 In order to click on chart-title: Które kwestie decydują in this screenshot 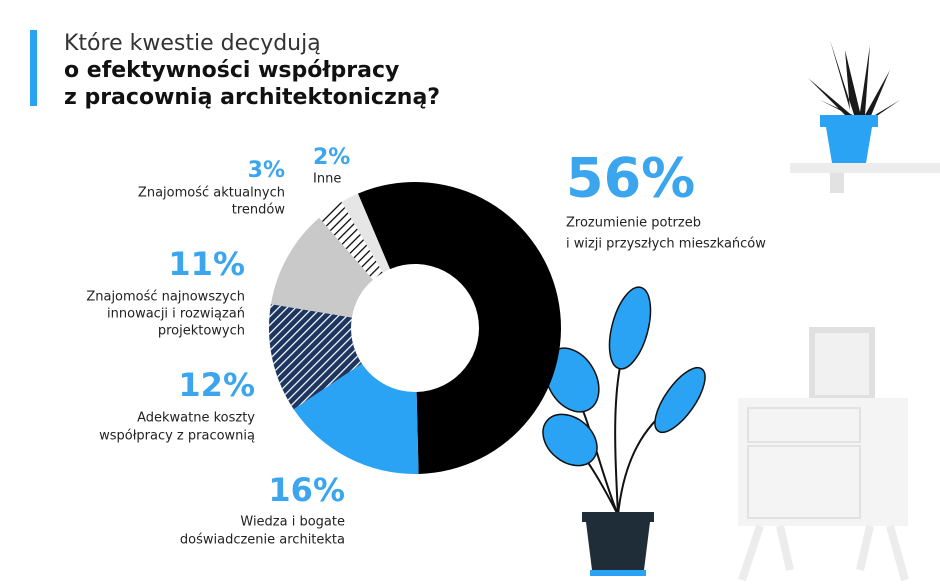, I will do `click(192, 43)`.